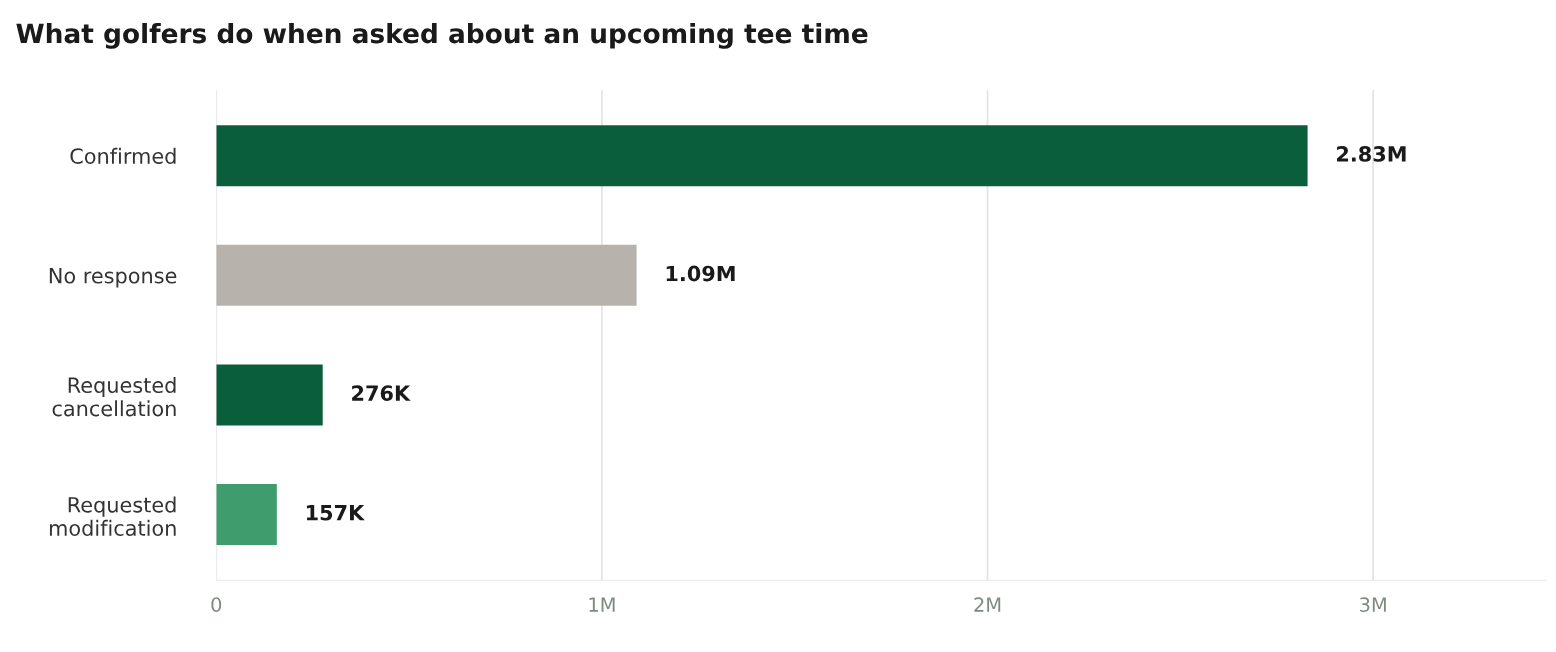 The height and width of the screenshot is (652, 1556). I want to click on data-label: 1.09M, so click(700, 273).